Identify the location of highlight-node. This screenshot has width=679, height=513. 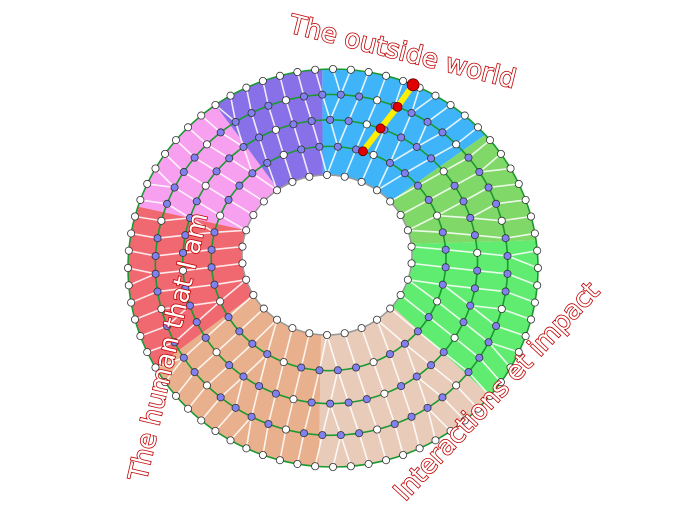
(397, 106).